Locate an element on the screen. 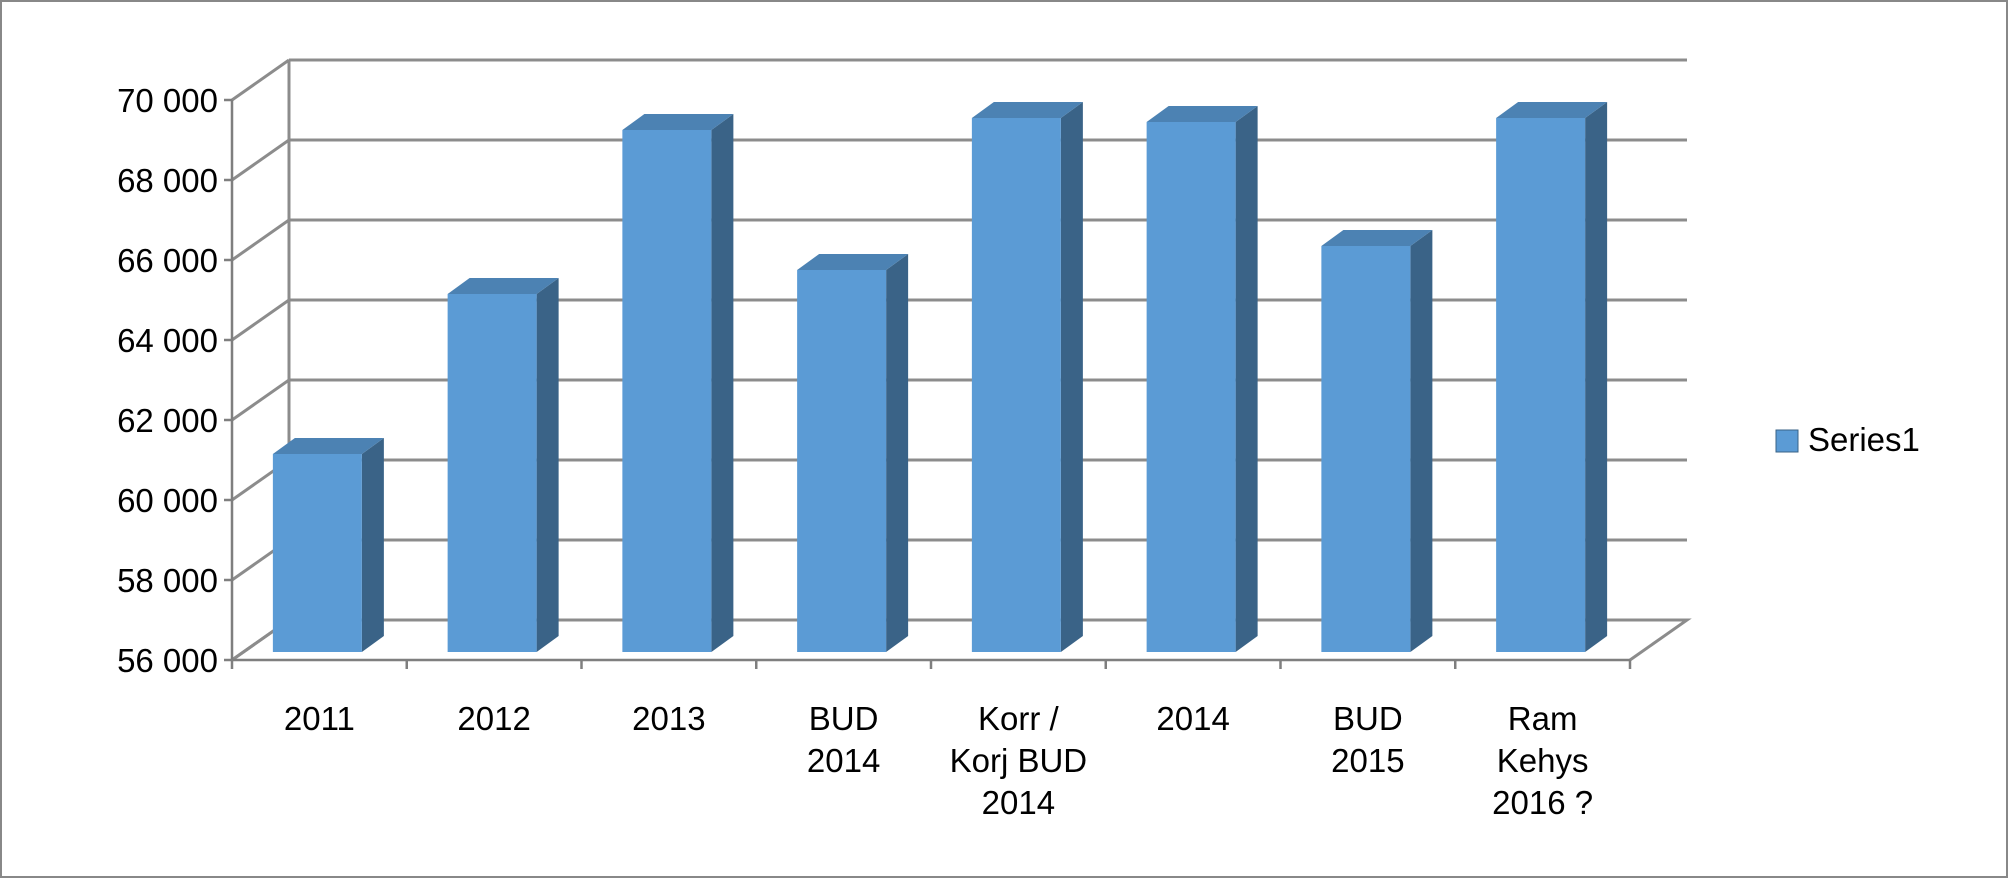 This screenshot has height=881, width=2008. legend: Series1 is located at coordinates (1847, 439).